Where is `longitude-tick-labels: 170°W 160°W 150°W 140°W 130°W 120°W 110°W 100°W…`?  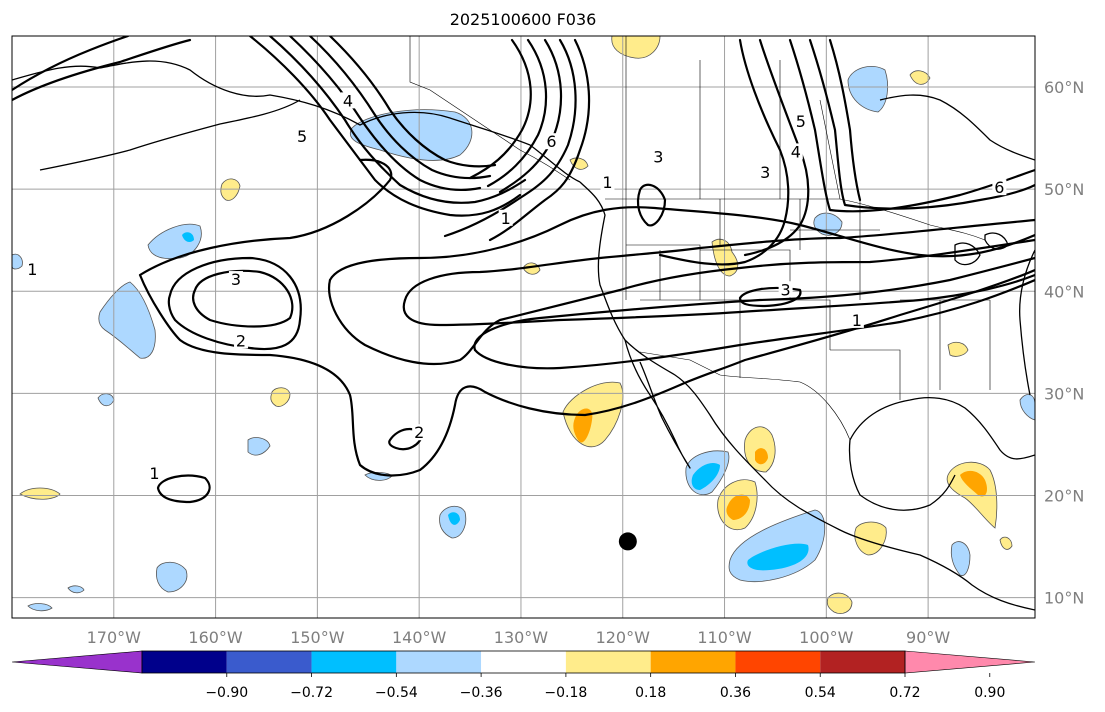
longitude-tick-labels: 170°W 160°W 150°W 140°W 130°W 120°W 110°W 100°W… is located at coordinates (519, 637).